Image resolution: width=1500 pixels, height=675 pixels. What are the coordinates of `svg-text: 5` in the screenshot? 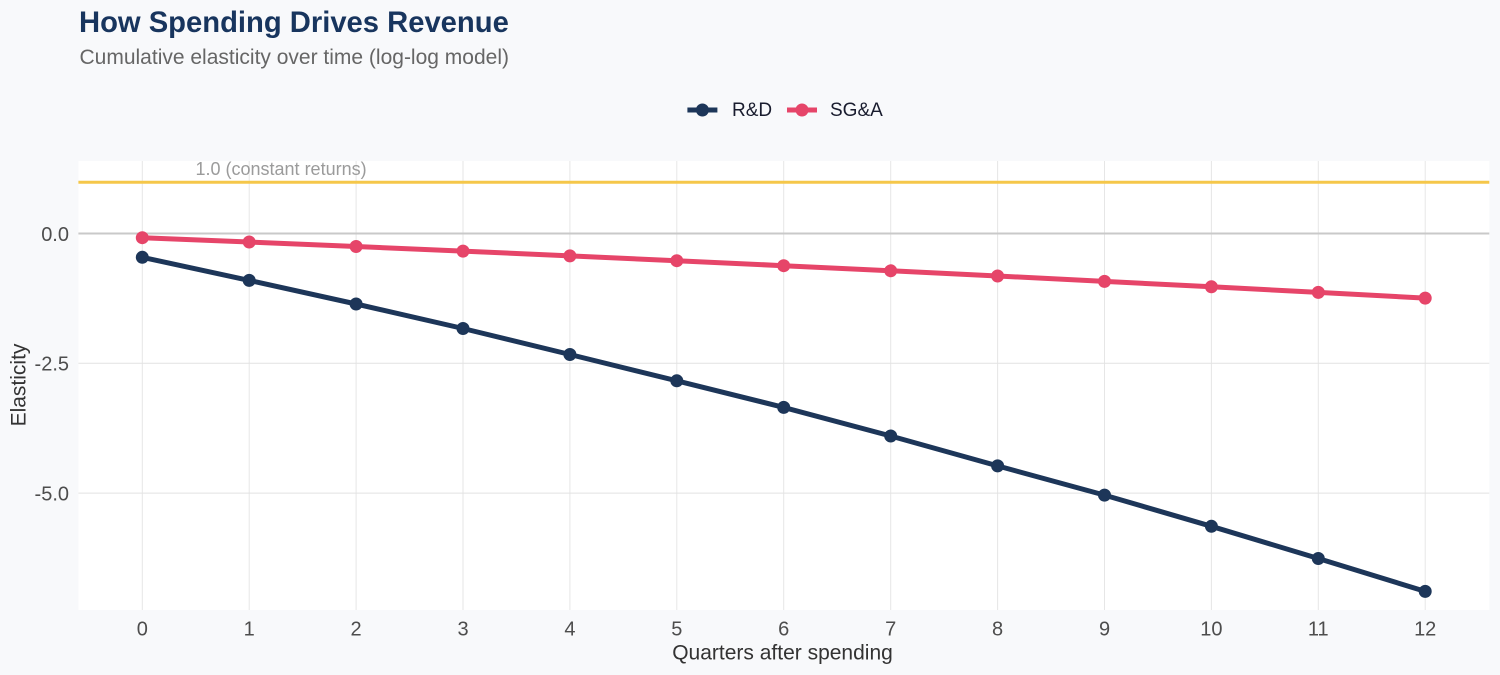 It's located at (676, 630).